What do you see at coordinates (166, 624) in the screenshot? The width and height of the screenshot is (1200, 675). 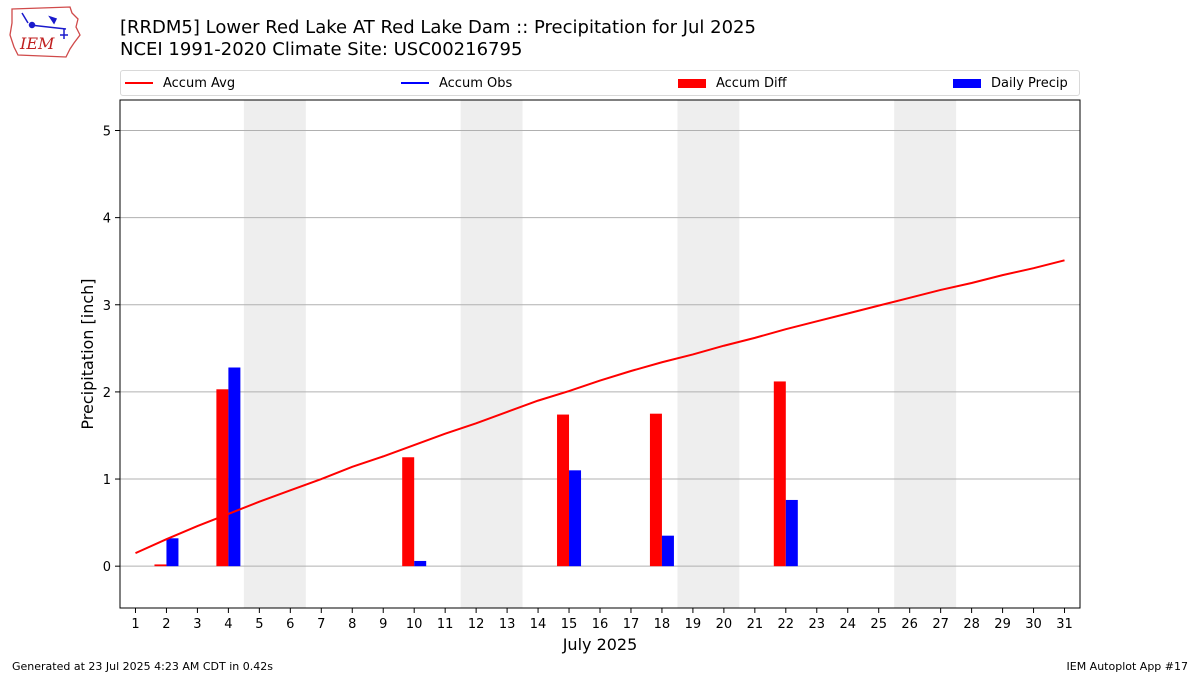 I see `x-tick-label-2: 2` at bounding box center [166, 624].